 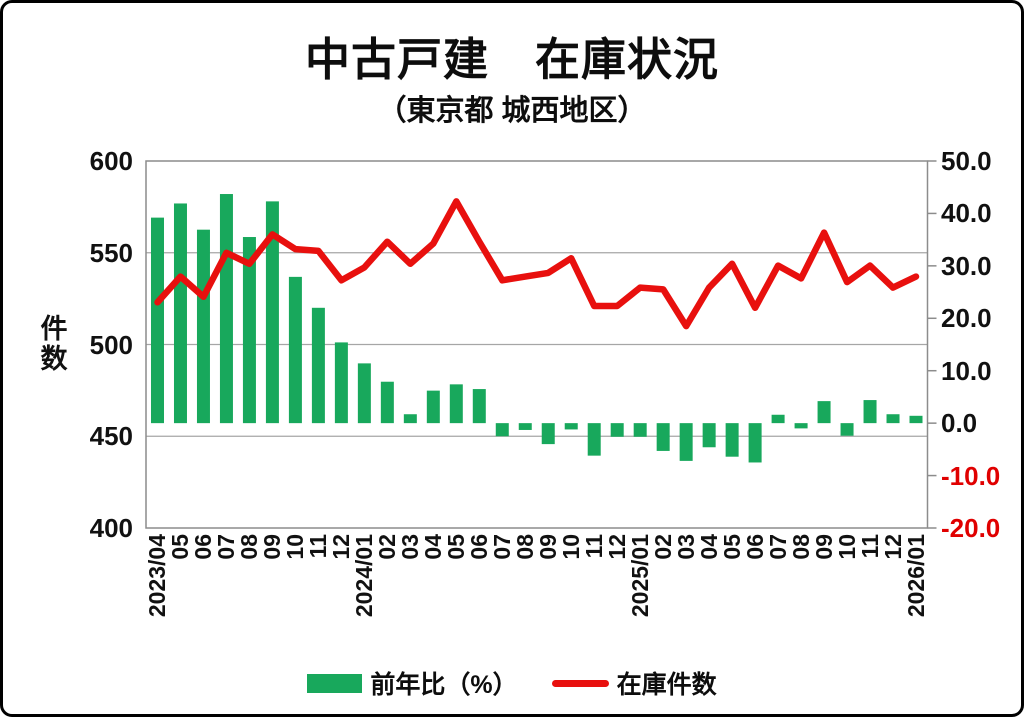 I want to click on legend: 前年比（%） 在庫件数, so click(x=512, y=683).